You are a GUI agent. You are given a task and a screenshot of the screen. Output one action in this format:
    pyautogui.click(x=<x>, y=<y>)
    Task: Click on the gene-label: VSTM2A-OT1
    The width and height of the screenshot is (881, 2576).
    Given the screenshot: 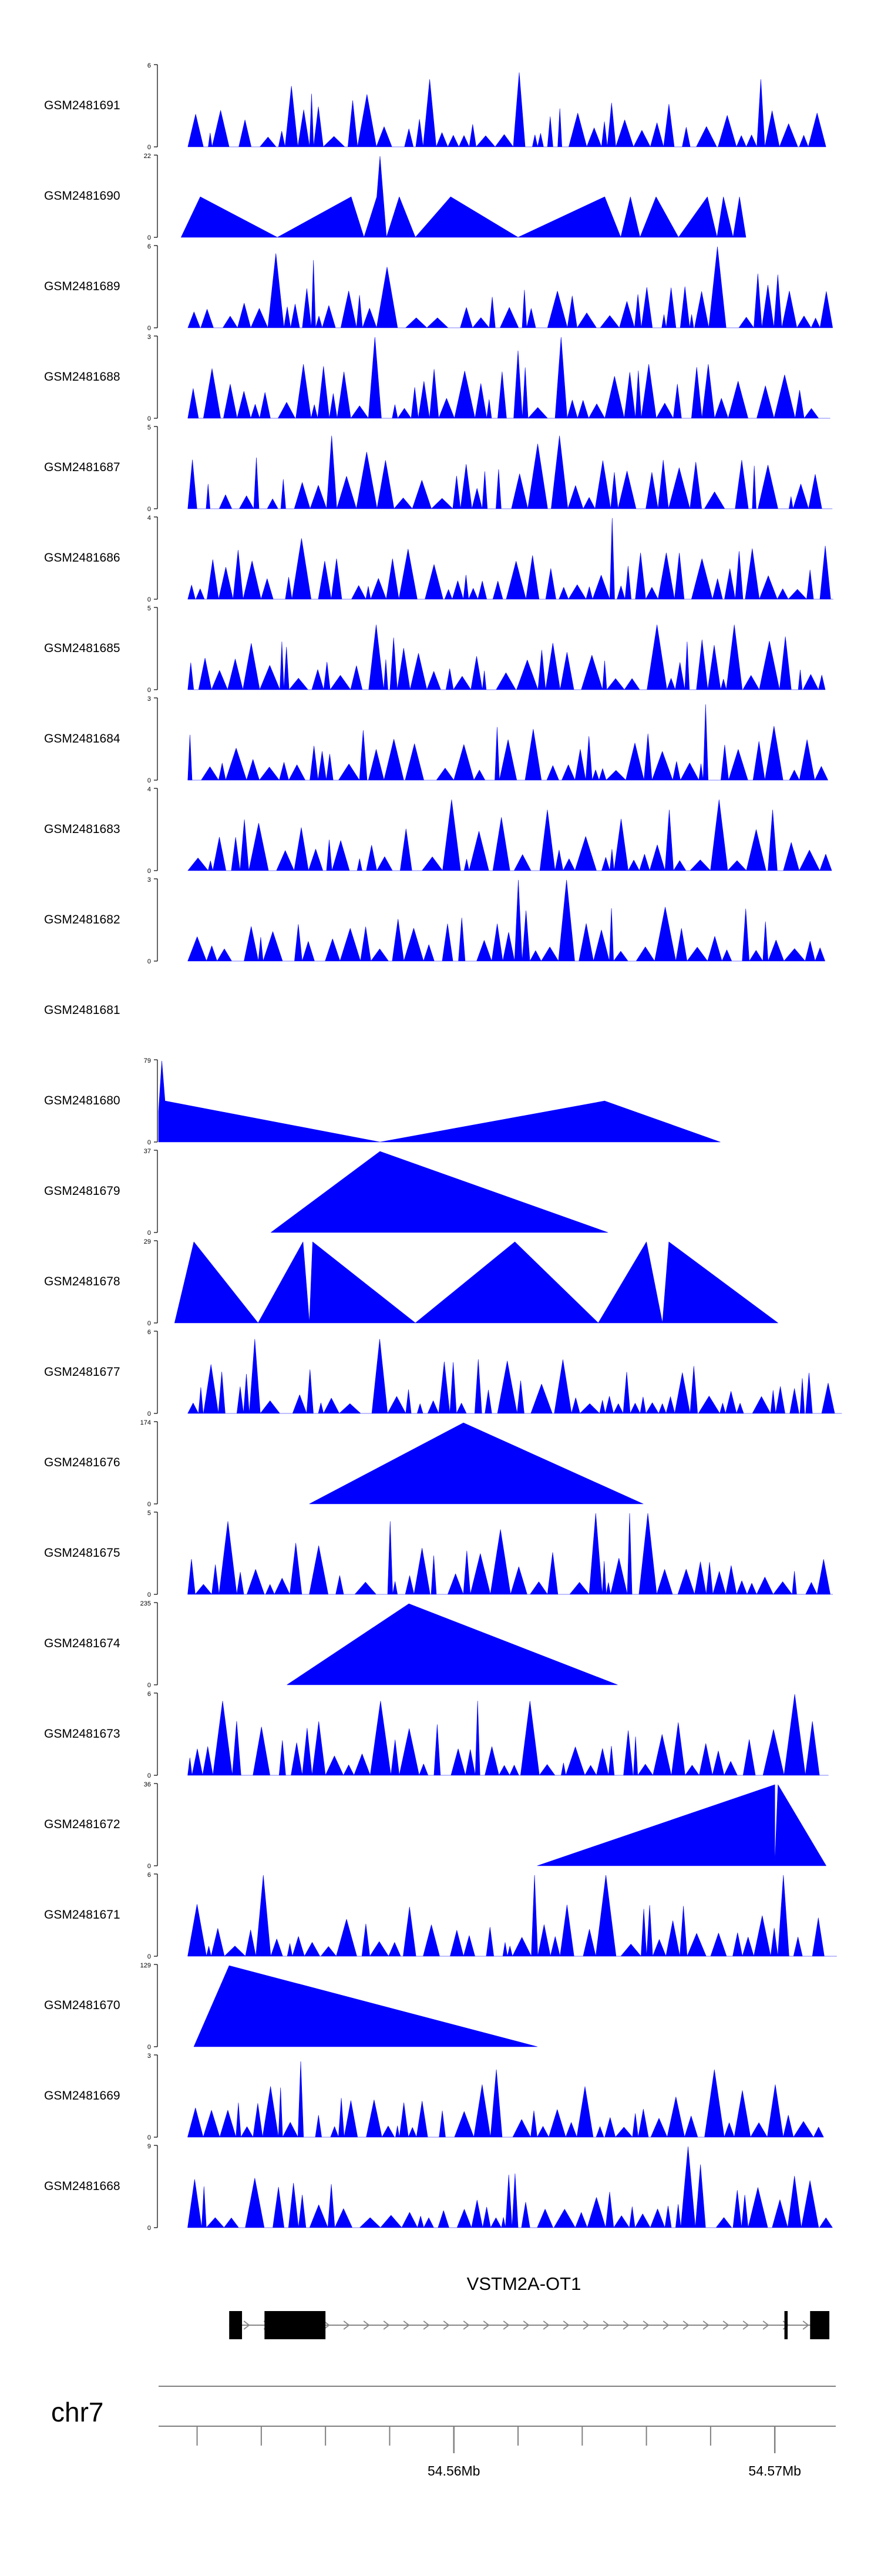 What is the action you would take?
    pyautogui.click(x=524, y=2283)
    